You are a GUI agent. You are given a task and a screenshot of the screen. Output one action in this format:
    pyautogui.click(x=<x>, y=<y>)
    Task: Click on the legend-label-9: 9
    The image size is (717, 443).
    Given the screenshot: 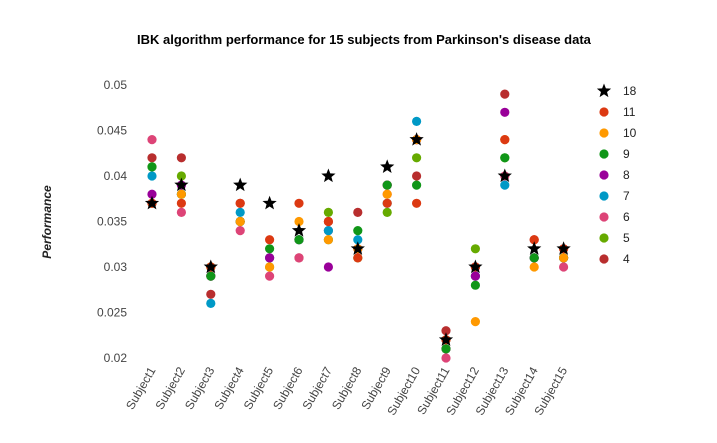 What is the action you would take?
    pyautogui.click(x=626, y=154)
    